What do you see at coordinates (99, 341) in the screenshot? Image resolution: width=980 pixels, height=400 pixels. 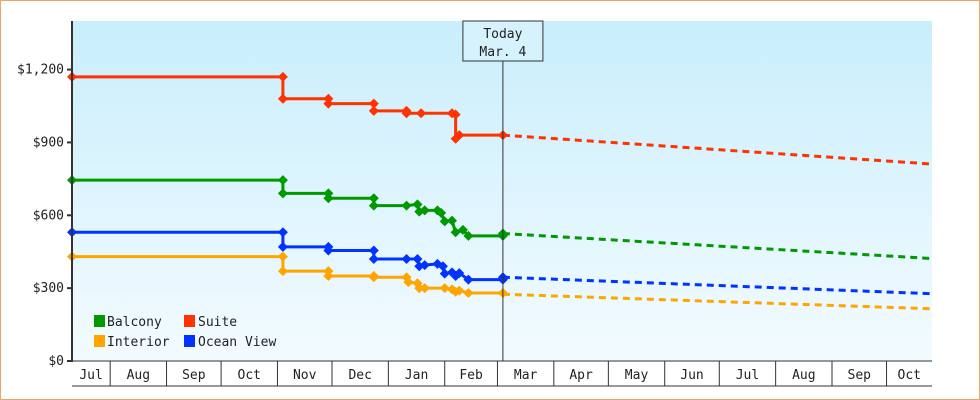 I see `legend-swatch-interior` at bounding box center [99, 341].